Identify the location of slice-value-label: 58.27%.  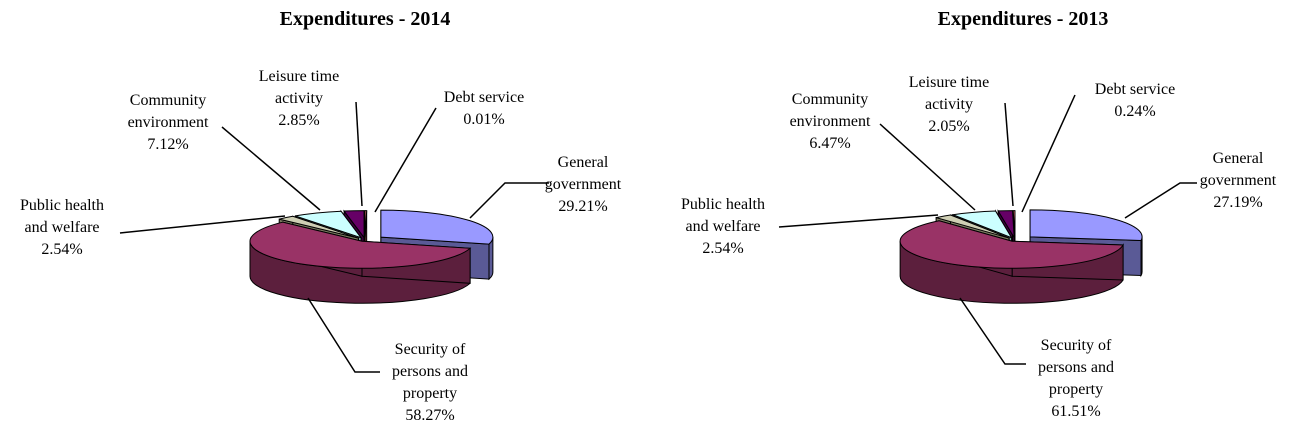
(429, 415).